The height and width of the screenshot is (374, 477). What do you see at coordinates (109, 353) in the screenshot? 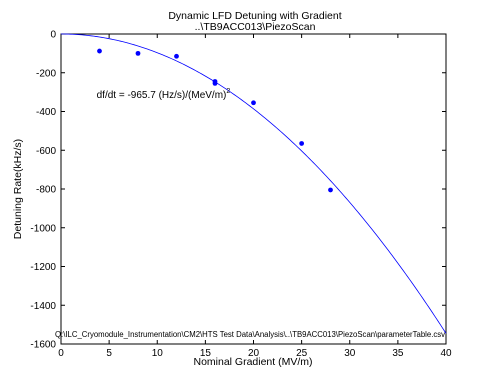
I see `x-tick-label: 5` at bounding box center [109, 353].